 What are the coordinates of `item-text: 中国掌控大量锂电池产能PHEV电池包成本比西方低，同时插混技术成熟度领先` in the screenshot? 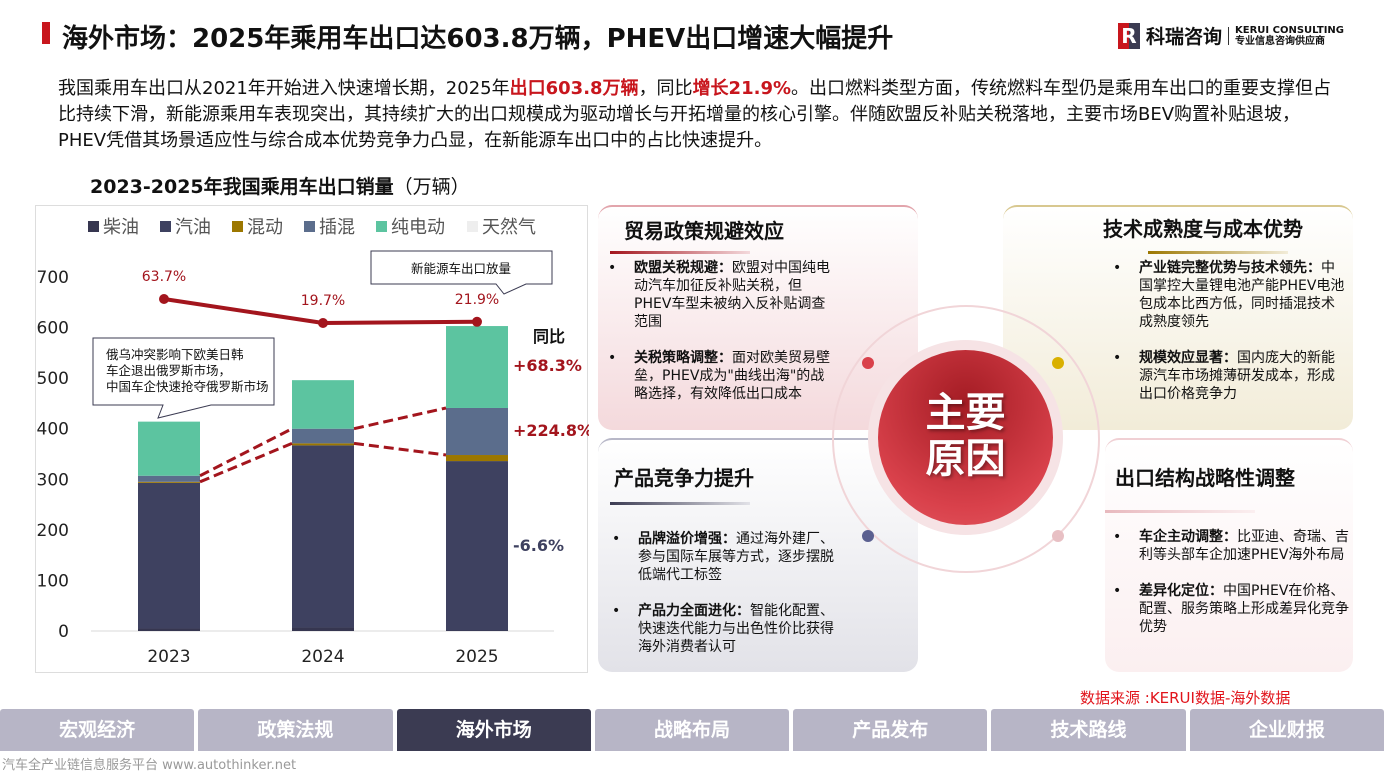 It's located at (1242, 295).